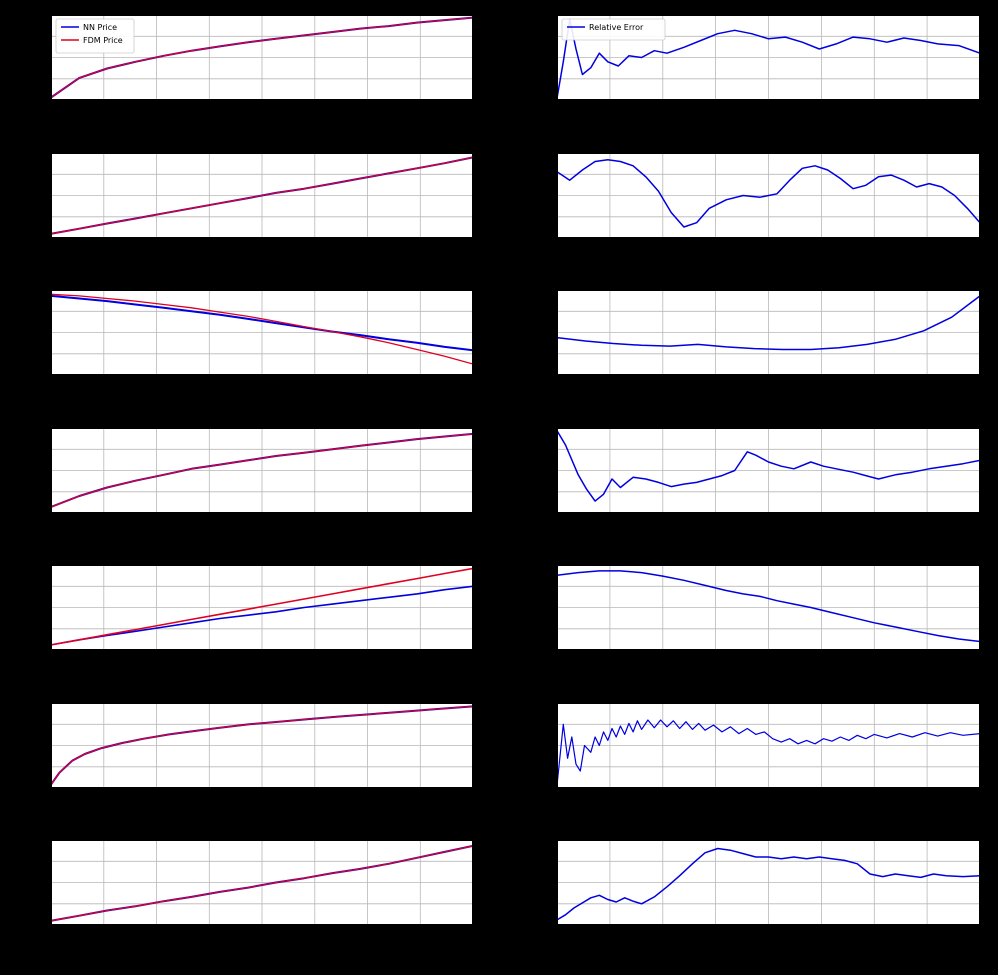  I want to click on subplot-row4-price, so click(262, 470).